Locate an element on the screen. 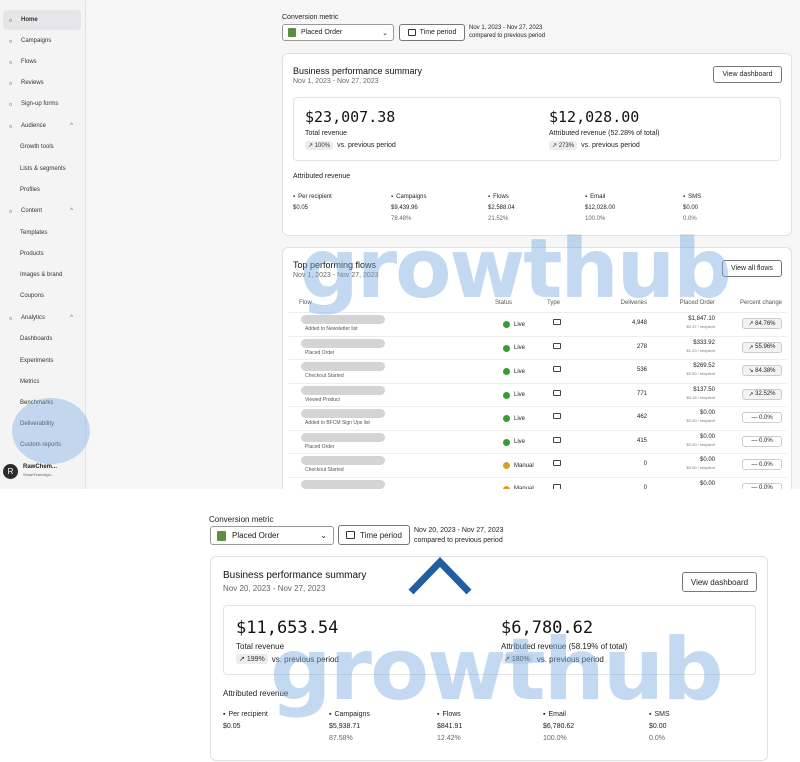 This screenshot has height=762, width=800. percent-change-badge: ↗ 55.96% is located at coordinates (762, 347).